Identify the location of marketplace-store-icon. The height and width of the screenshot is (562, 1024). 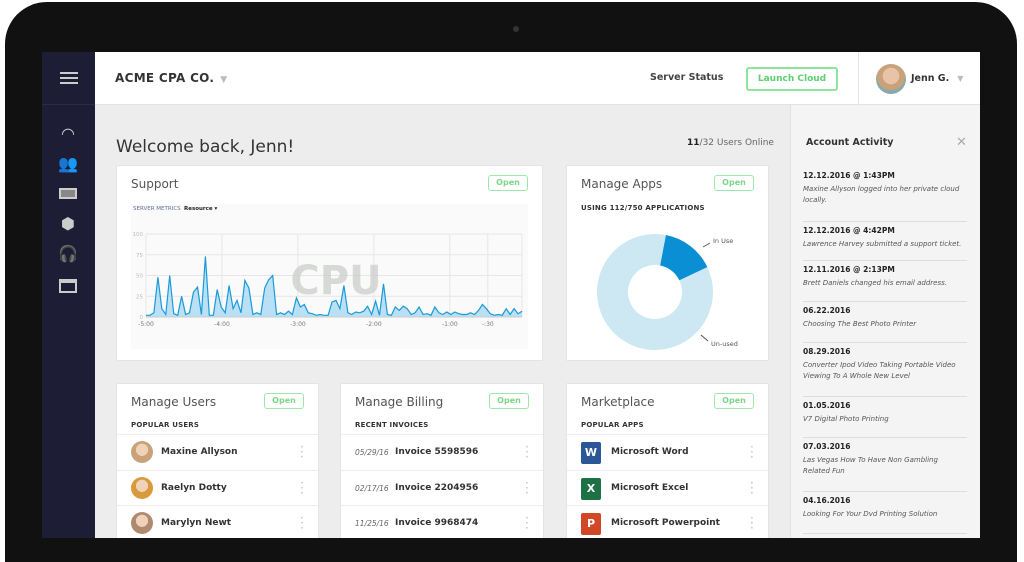
(68, 286).